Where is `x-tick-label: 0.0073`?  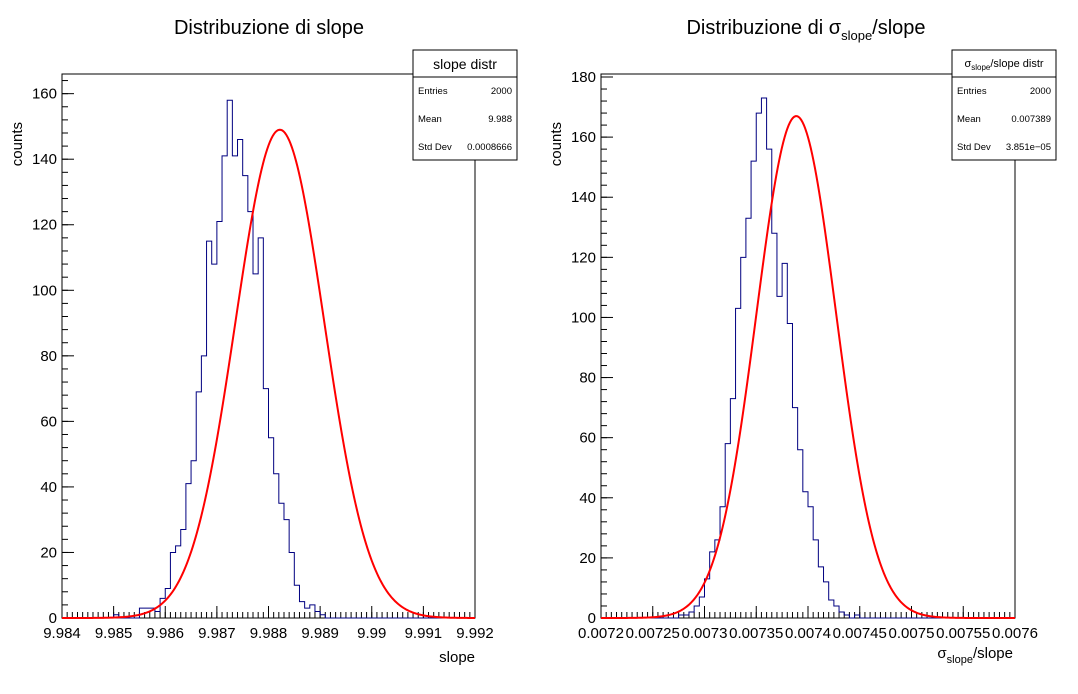 x-tick-label: 0.0073 is located at coordinates (705, 633).